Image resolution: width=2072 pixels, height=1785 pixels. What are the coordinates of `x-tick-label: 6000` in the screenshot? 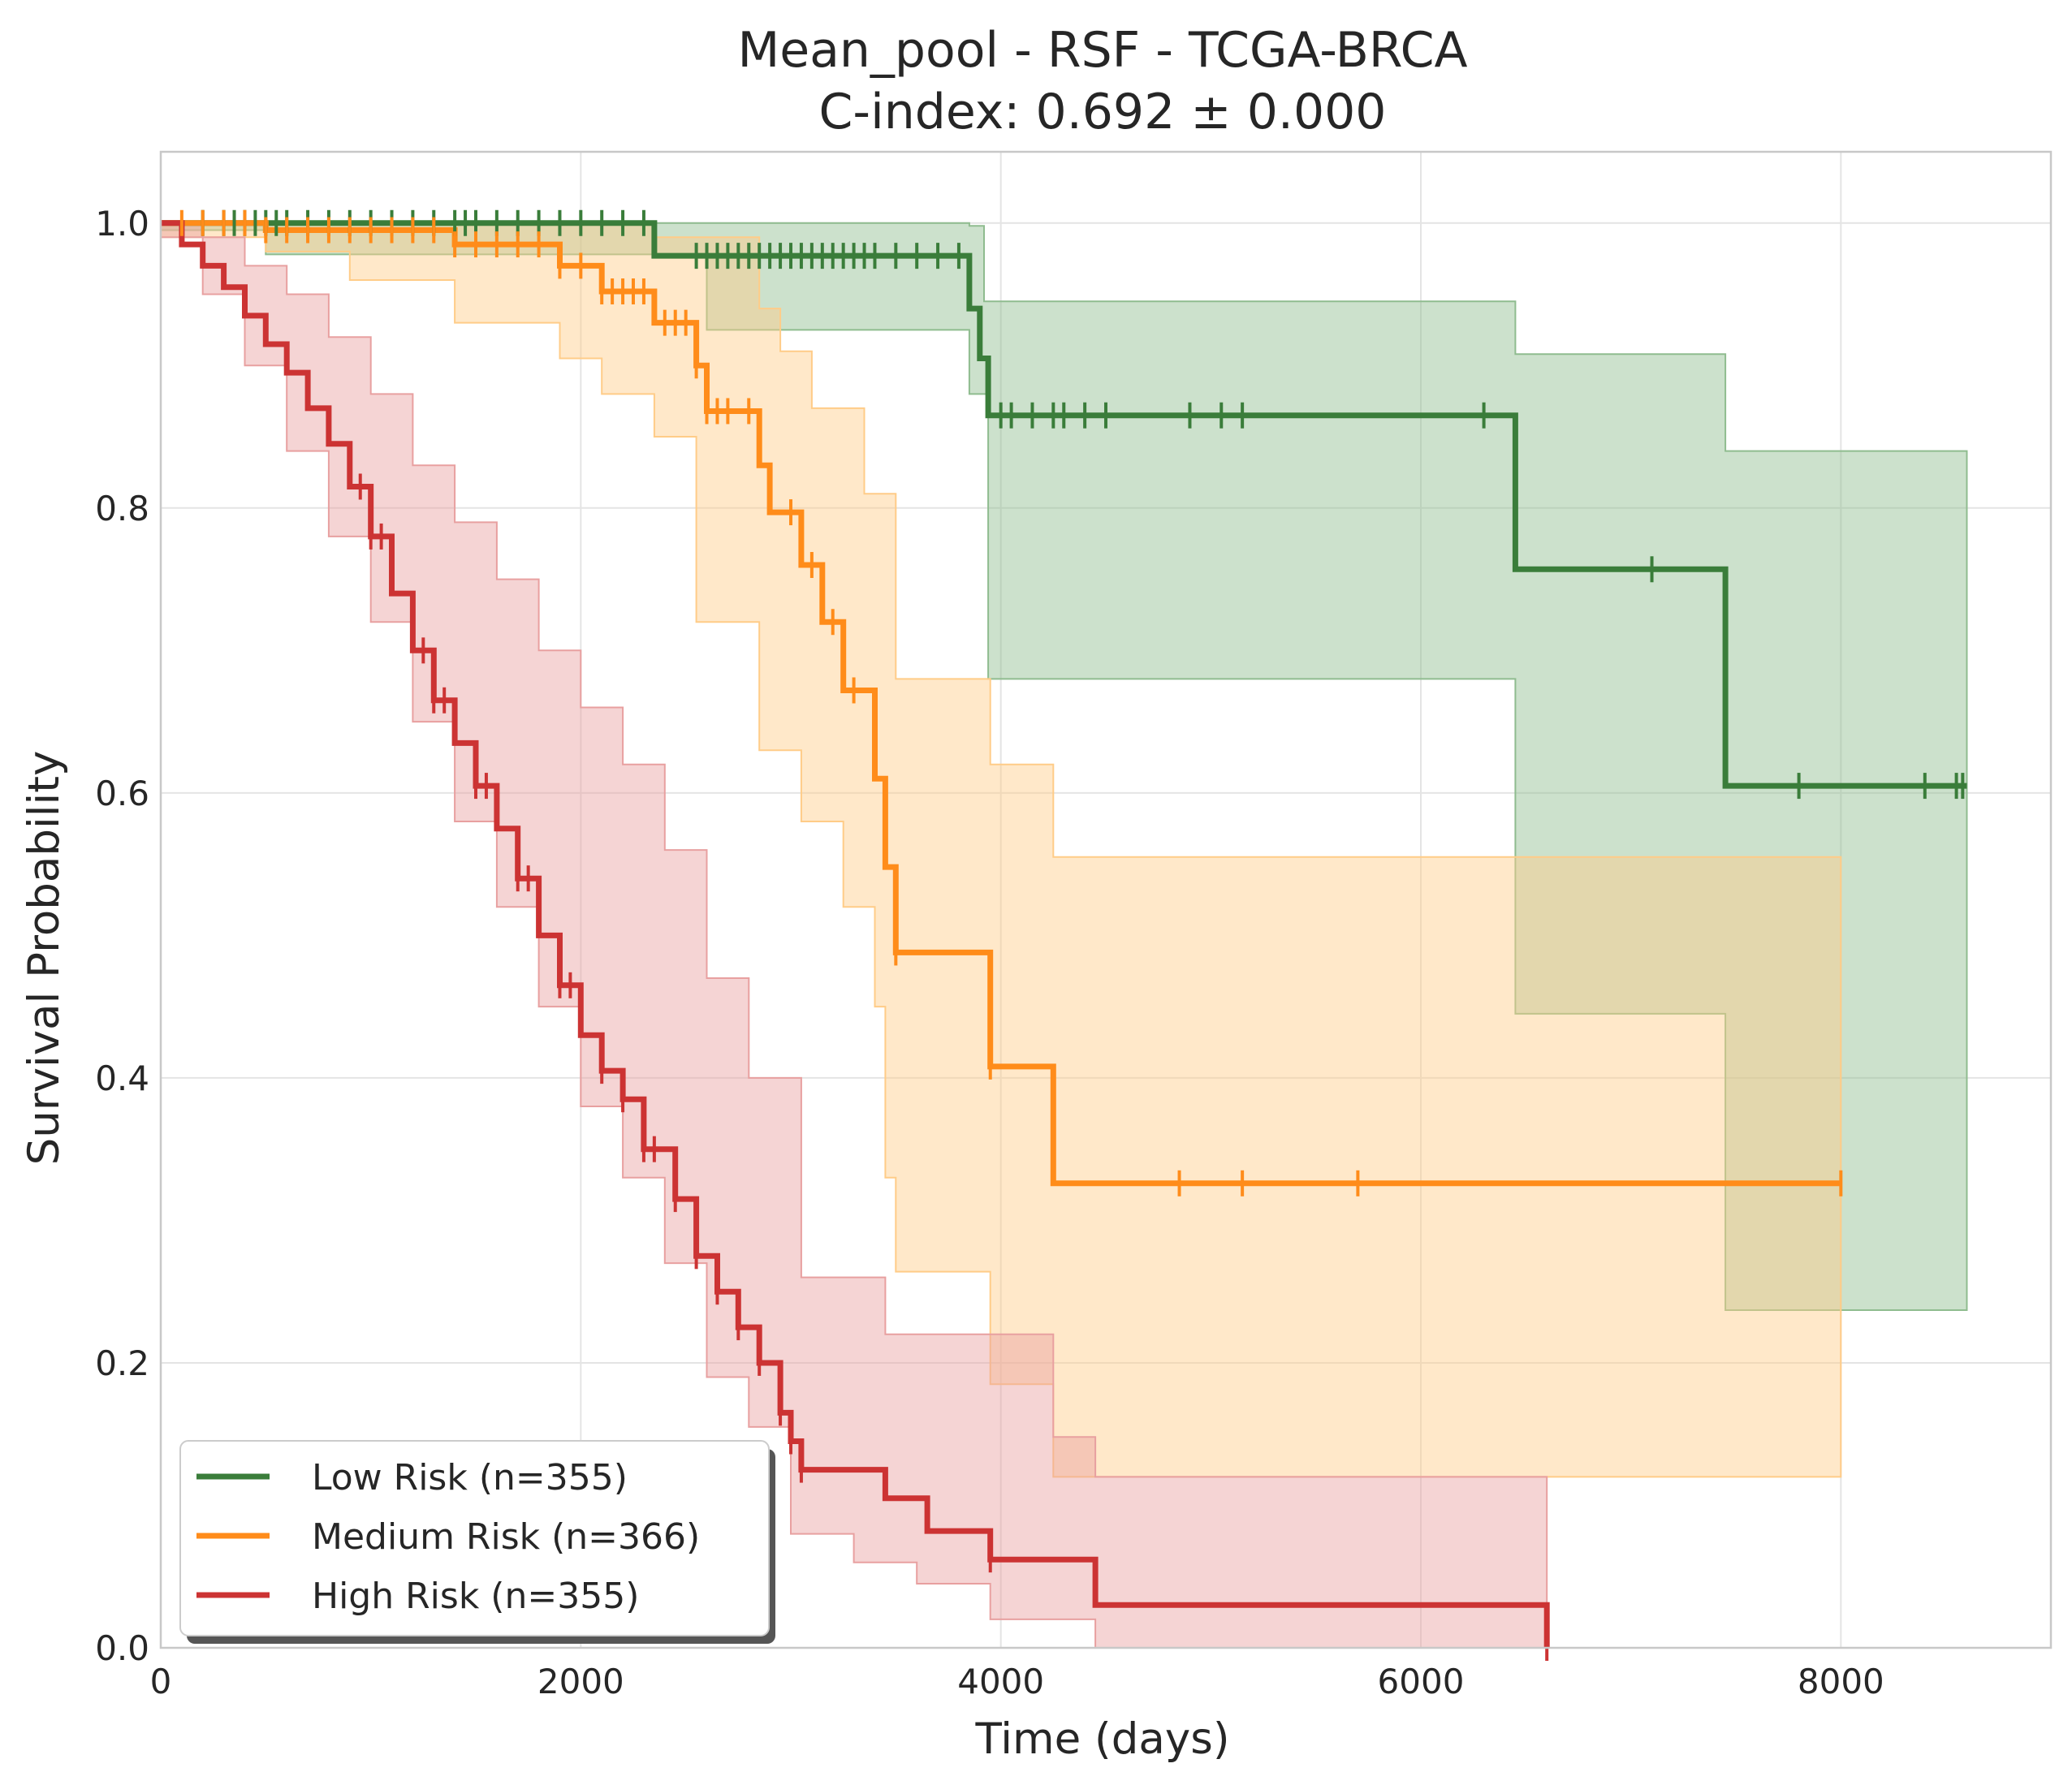 It's located at (1421, 1681).